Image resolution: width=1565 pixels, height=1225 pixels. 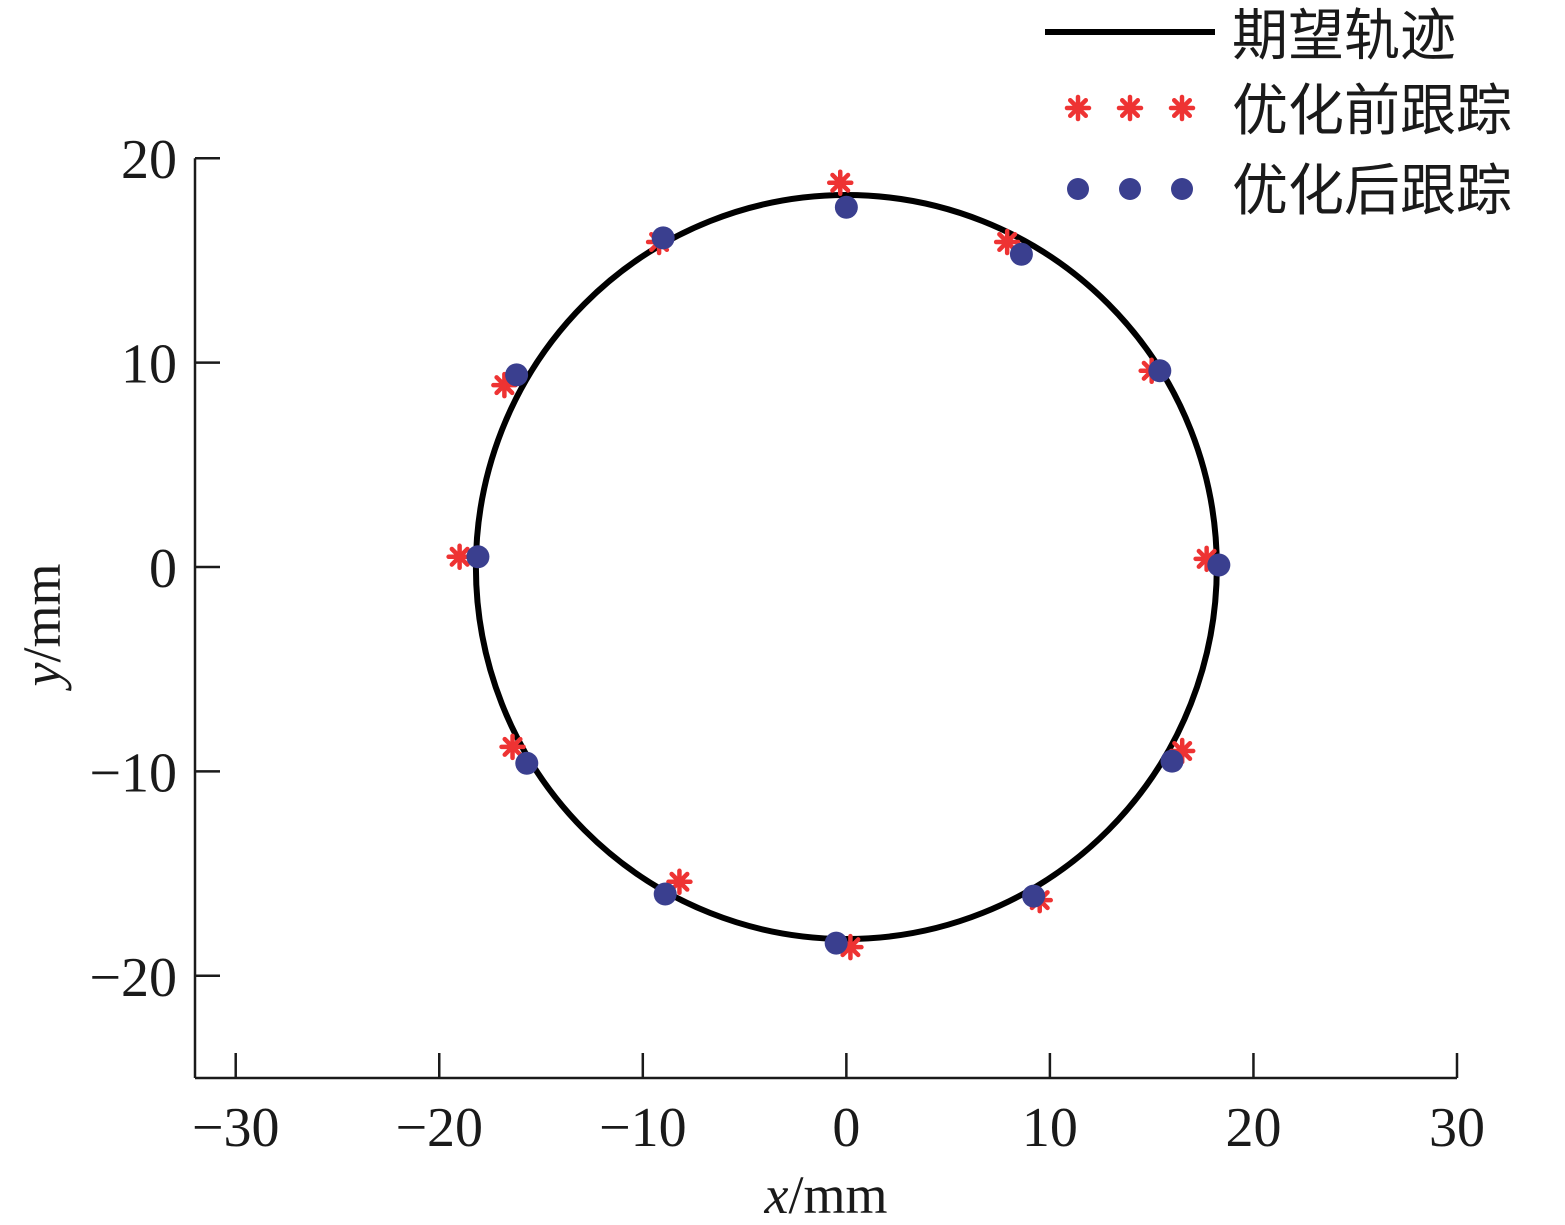 What do you see at coordinates (133, 978) in the screenshot?
I see `y-tick-label: −20` at bounding box center [133, 978].